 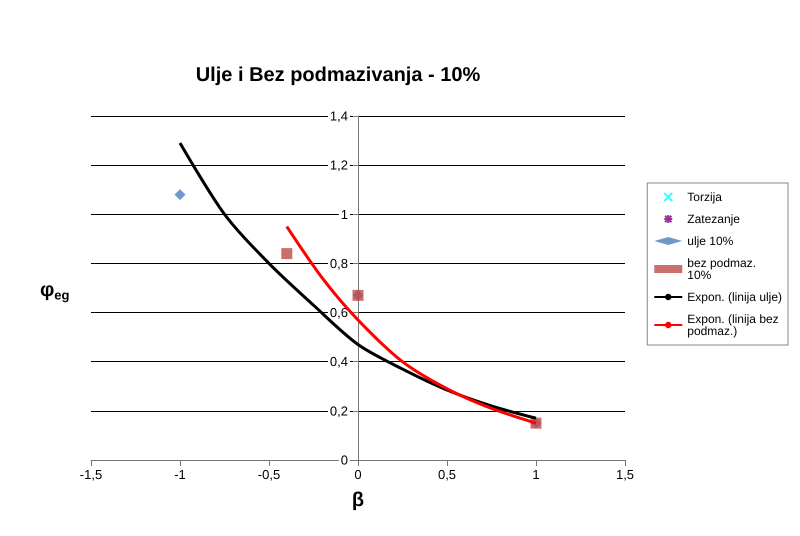 I want to click on y-tick-label: 1, so click(x=344, y=214).